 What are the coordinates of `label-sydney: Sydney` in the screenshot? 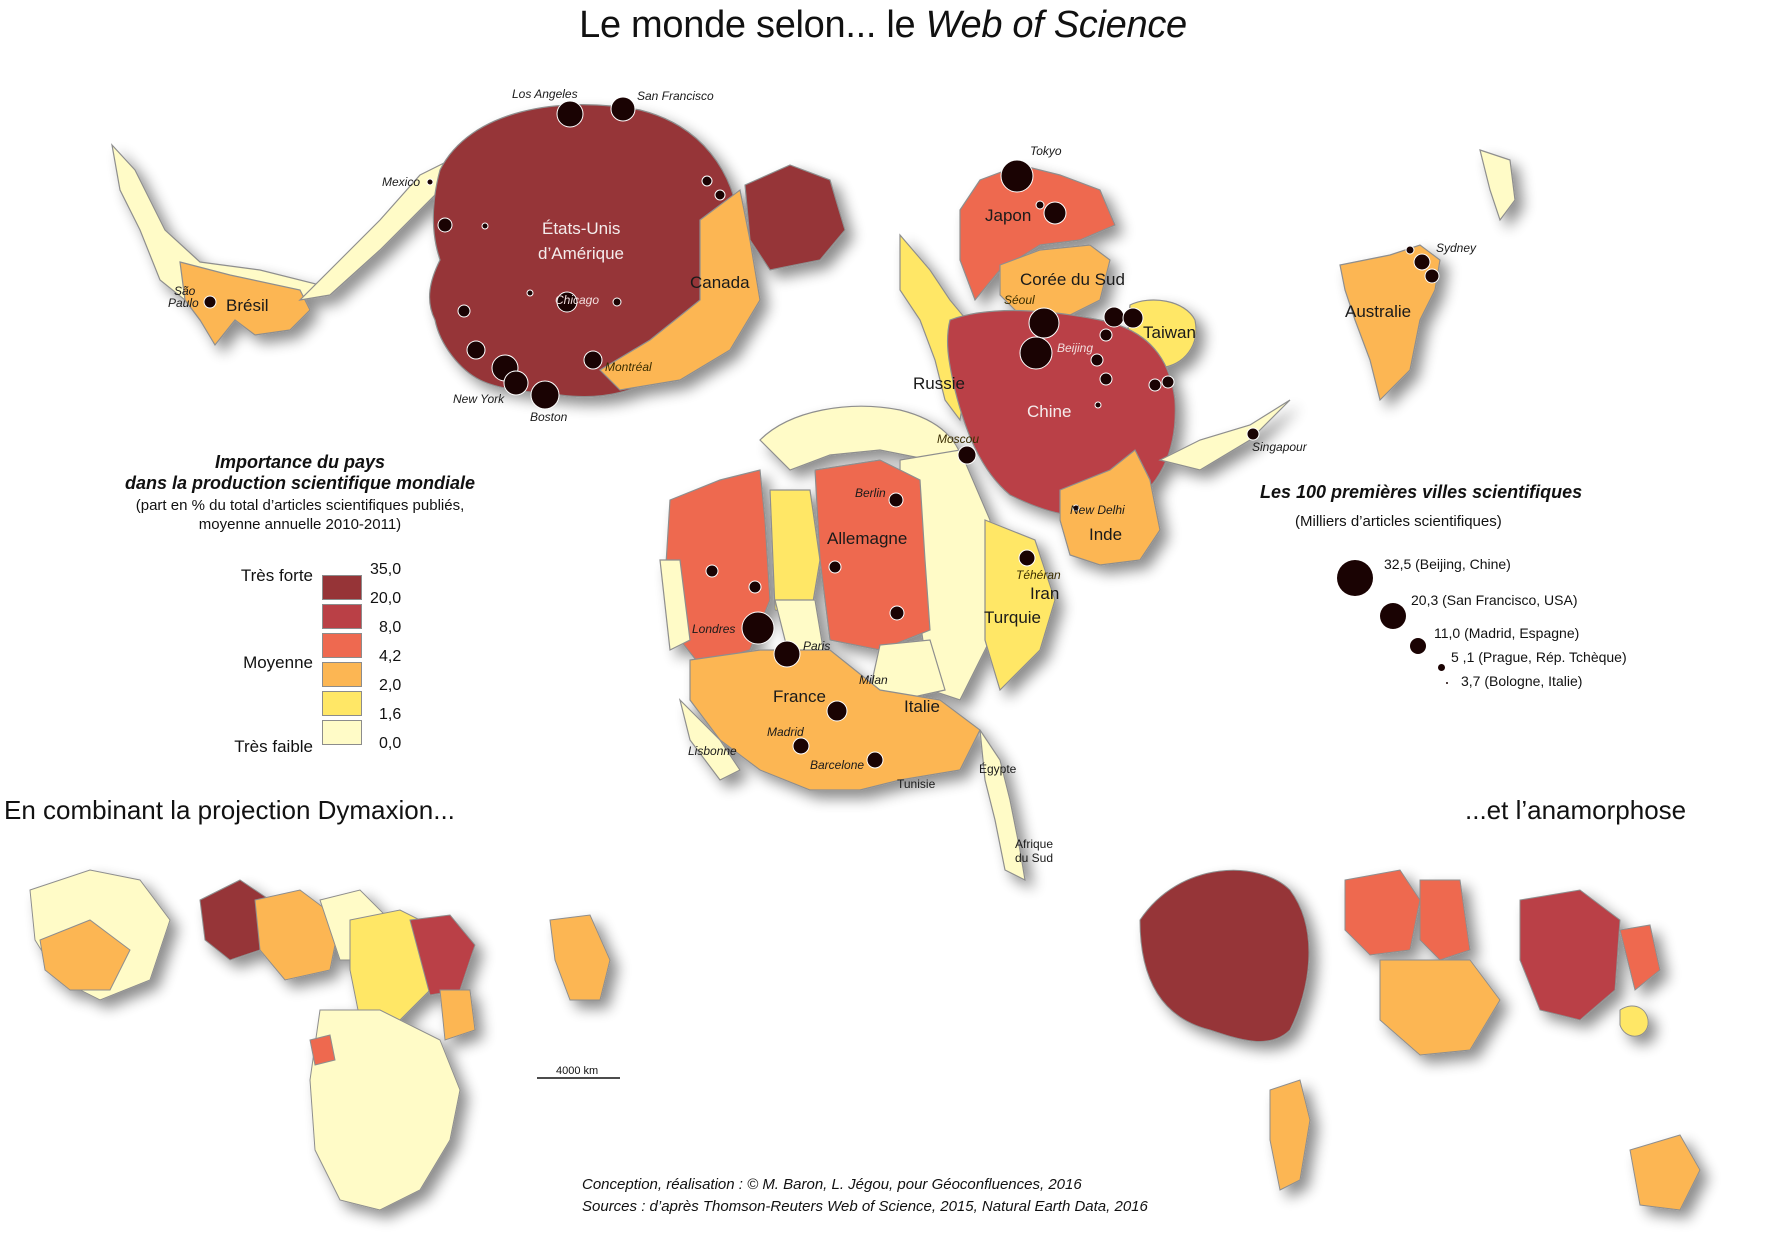 It's located at (1456, 248).